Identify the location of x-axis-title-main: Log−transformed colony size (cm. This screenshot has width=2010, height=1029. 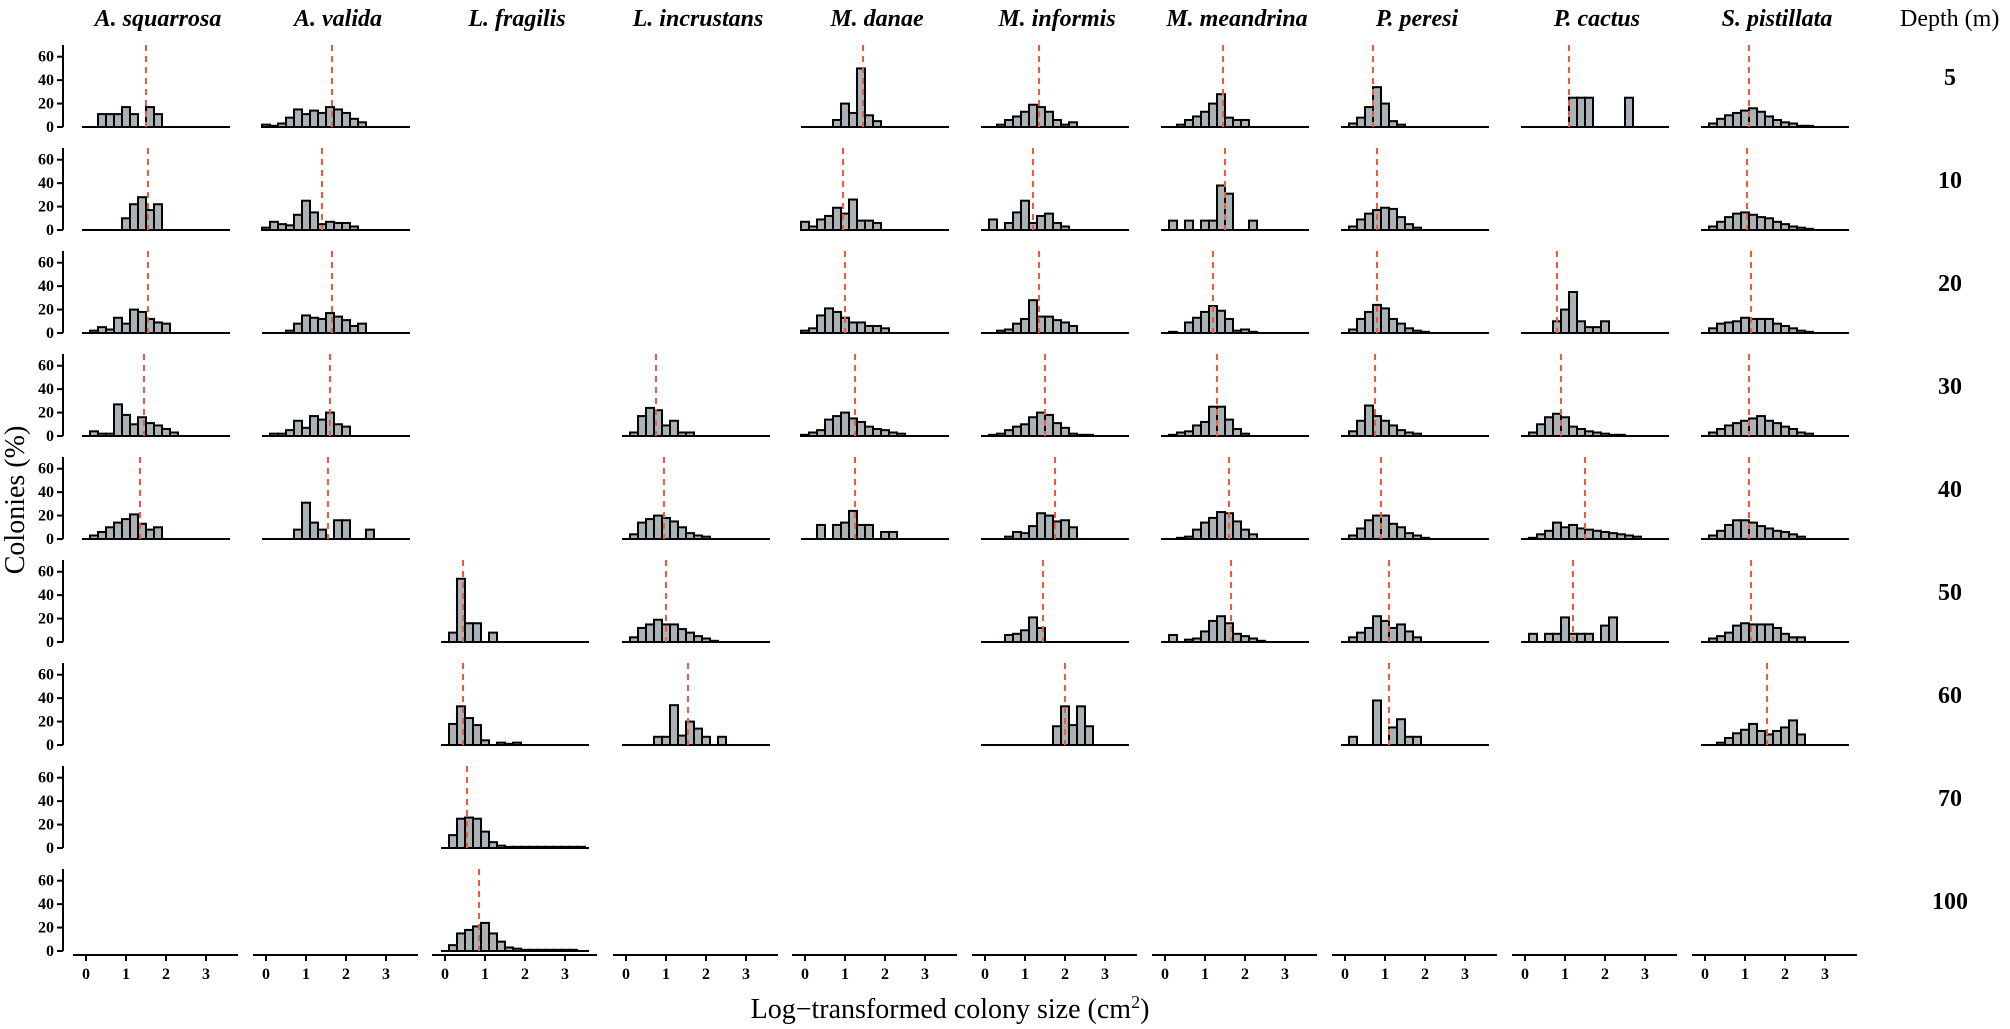
(941, 1009).